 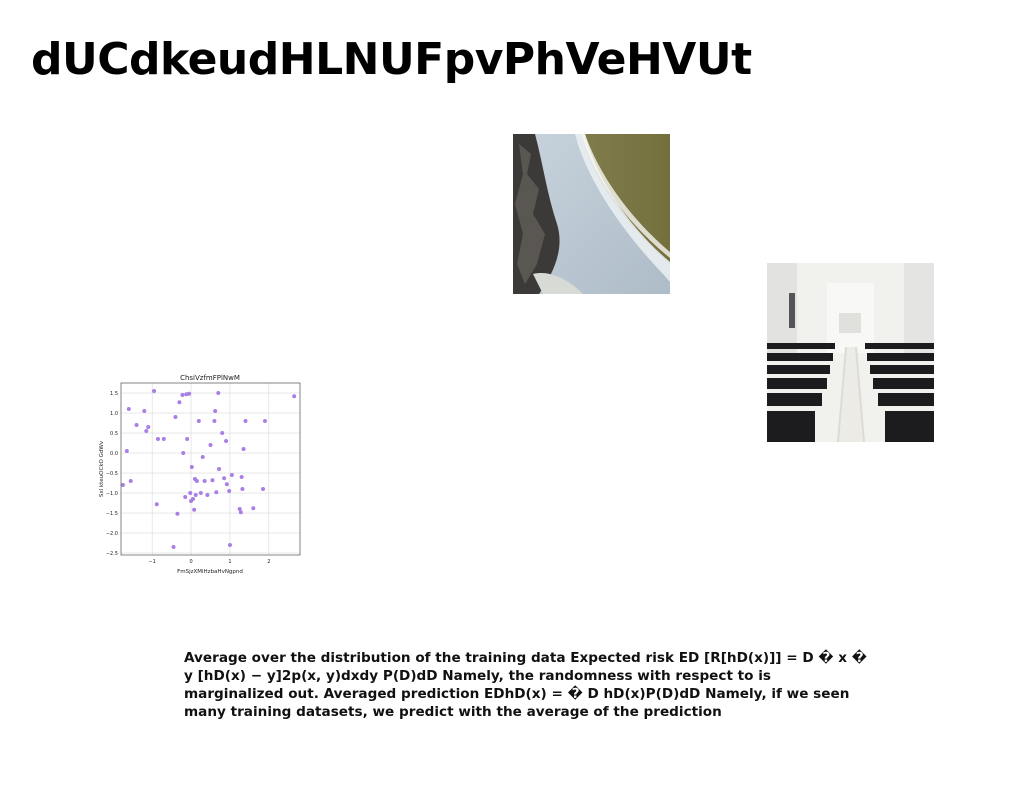 What do you see at coordinates (210, 378) in the screenshot?
I see `chart-title: ChsiVzfmFPlNwM` at bounding box center [210, 378].